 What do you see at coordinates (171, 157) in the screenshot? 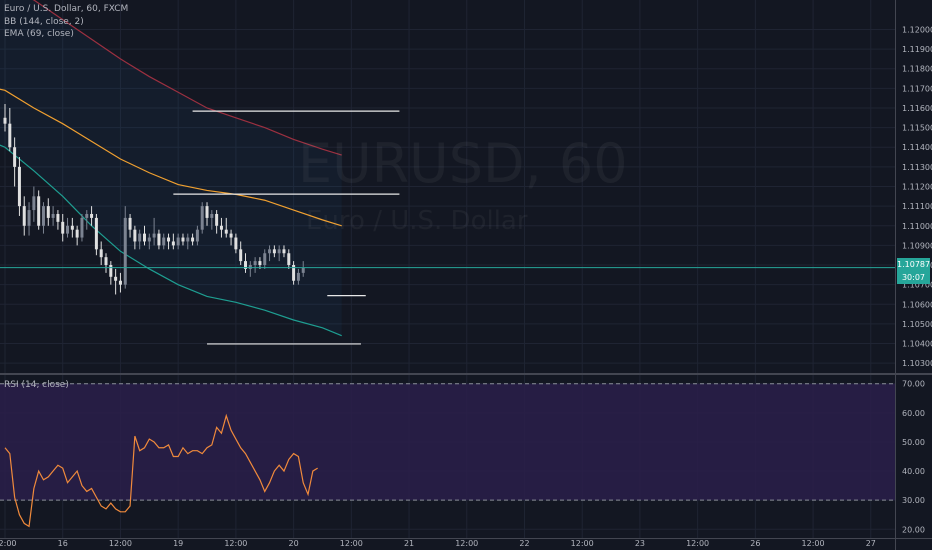
I see `ema-line` at bounding box center [171, 157].